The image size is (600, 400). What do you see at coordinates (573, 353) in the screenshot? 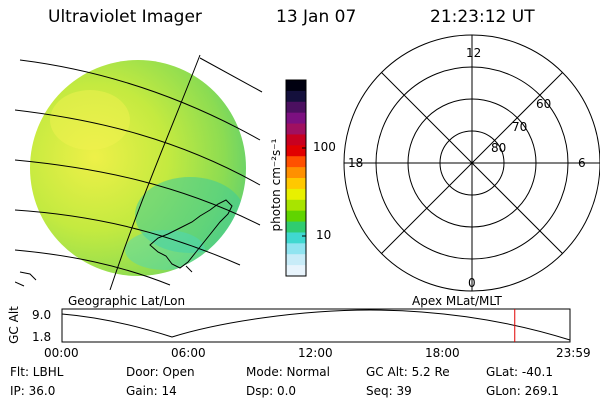
I see `time-tick-2359: 23:59` at bounding box center [573, 353].